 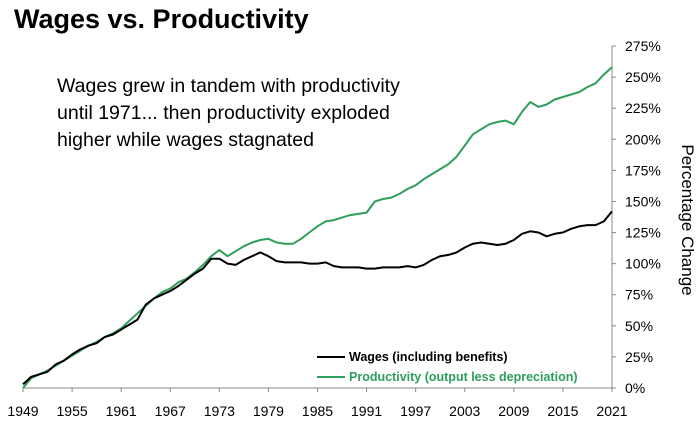 I want to click on x-tick-label: 1949, so click(x=22, y=411).